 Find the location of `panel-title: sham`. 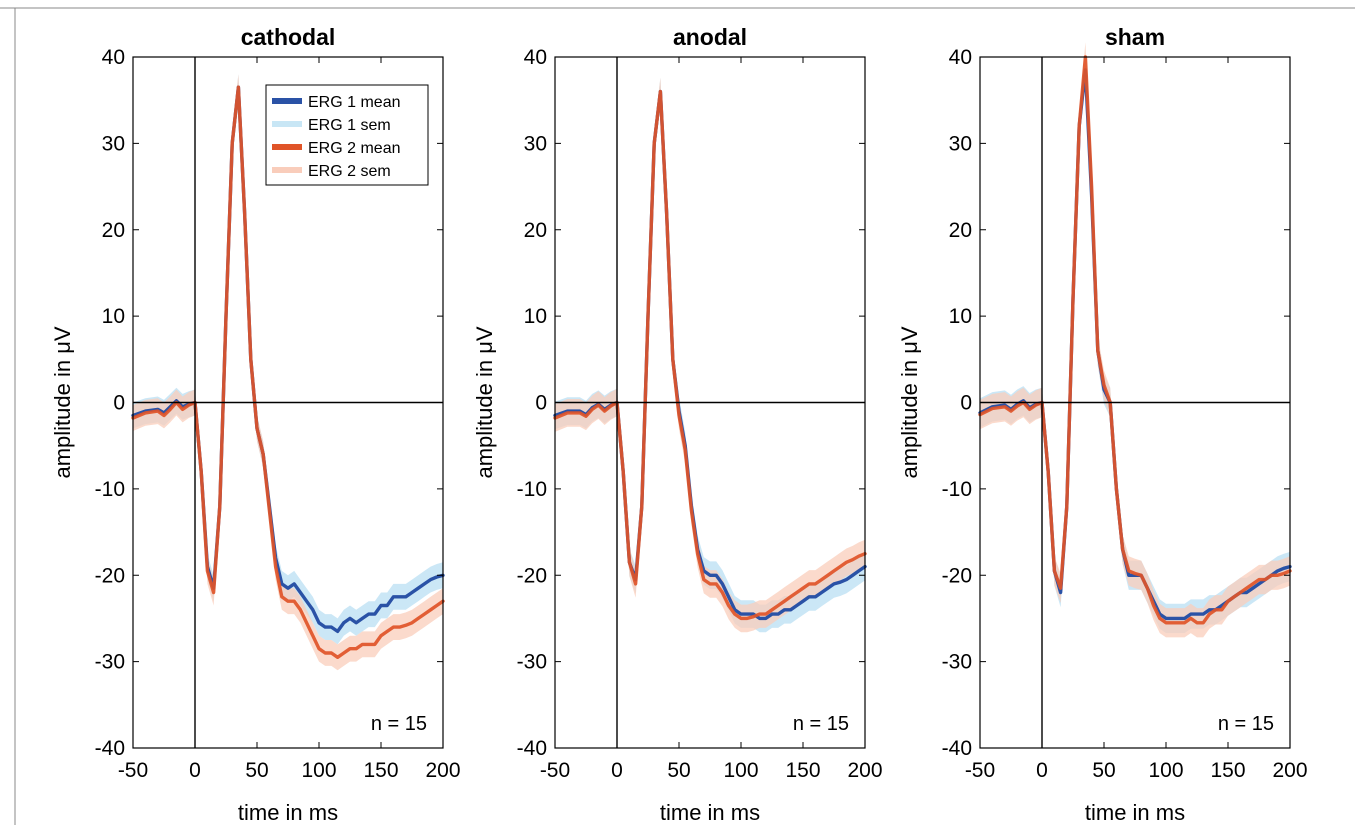

panel-title: sham is located at coordinates (1135, 37).